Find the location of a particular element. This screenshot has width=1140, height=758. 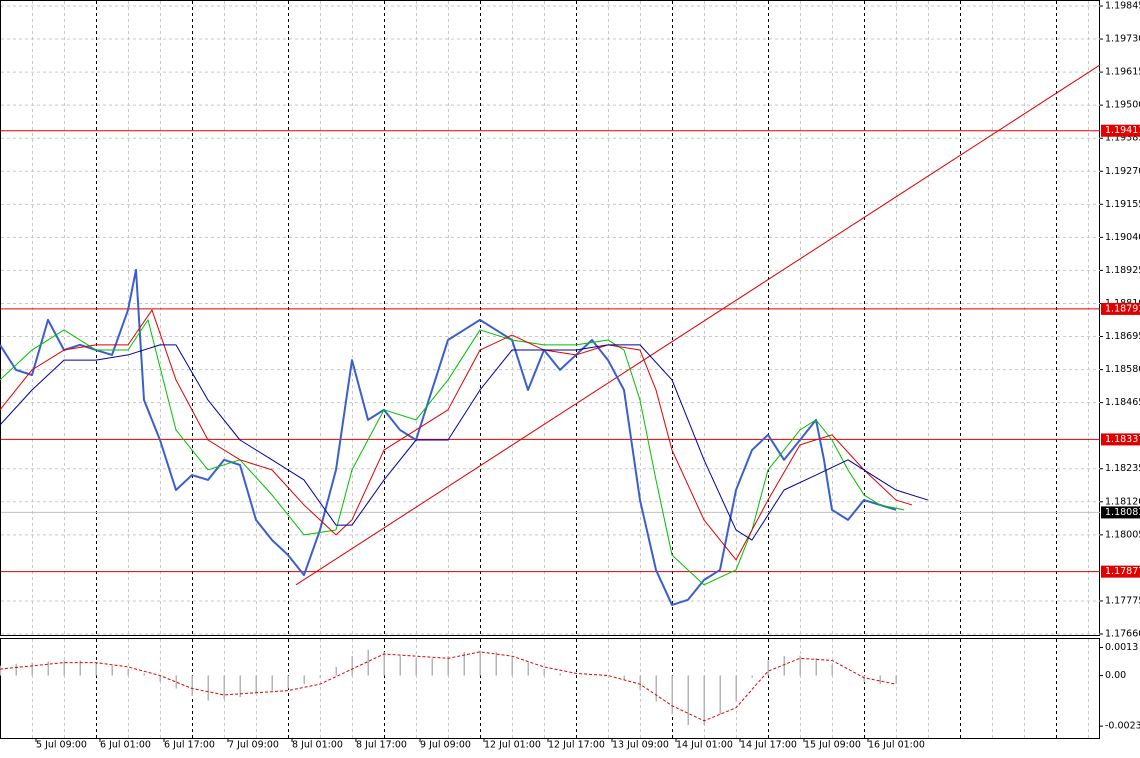

current-price-box is located at coordinates (1120, 512).